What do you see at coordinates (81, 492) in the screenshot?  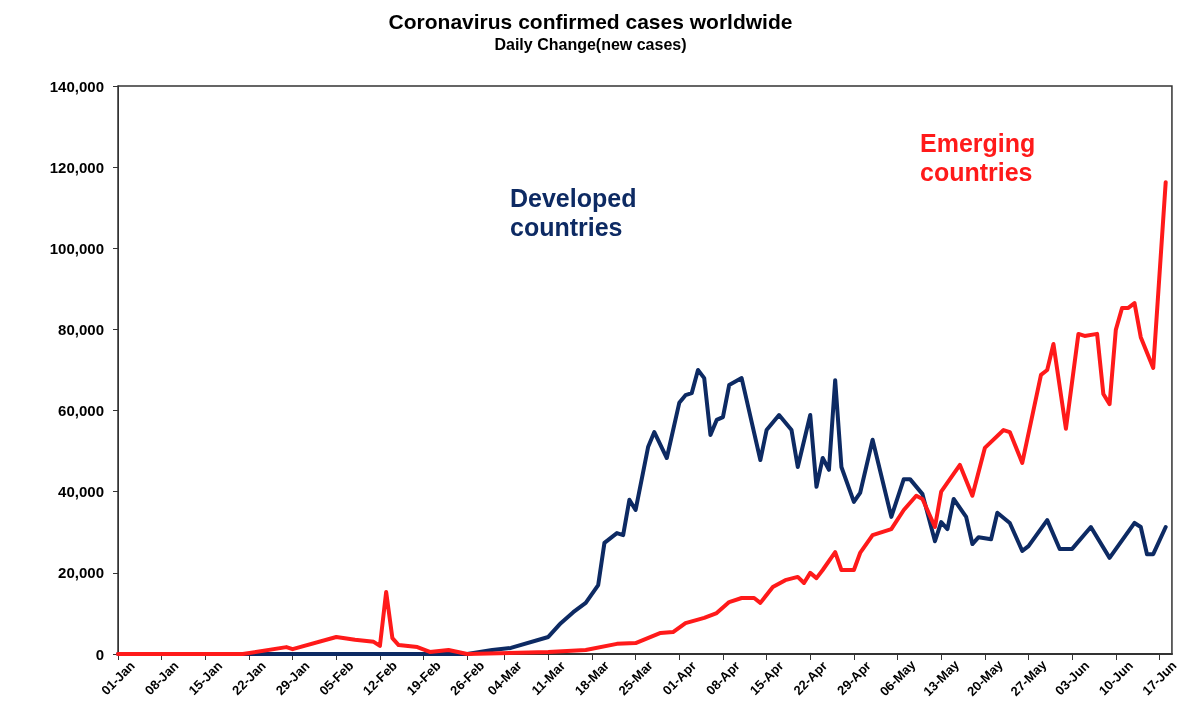 I see `y-tick-label: 40,000` at bounding box center [81, 492].